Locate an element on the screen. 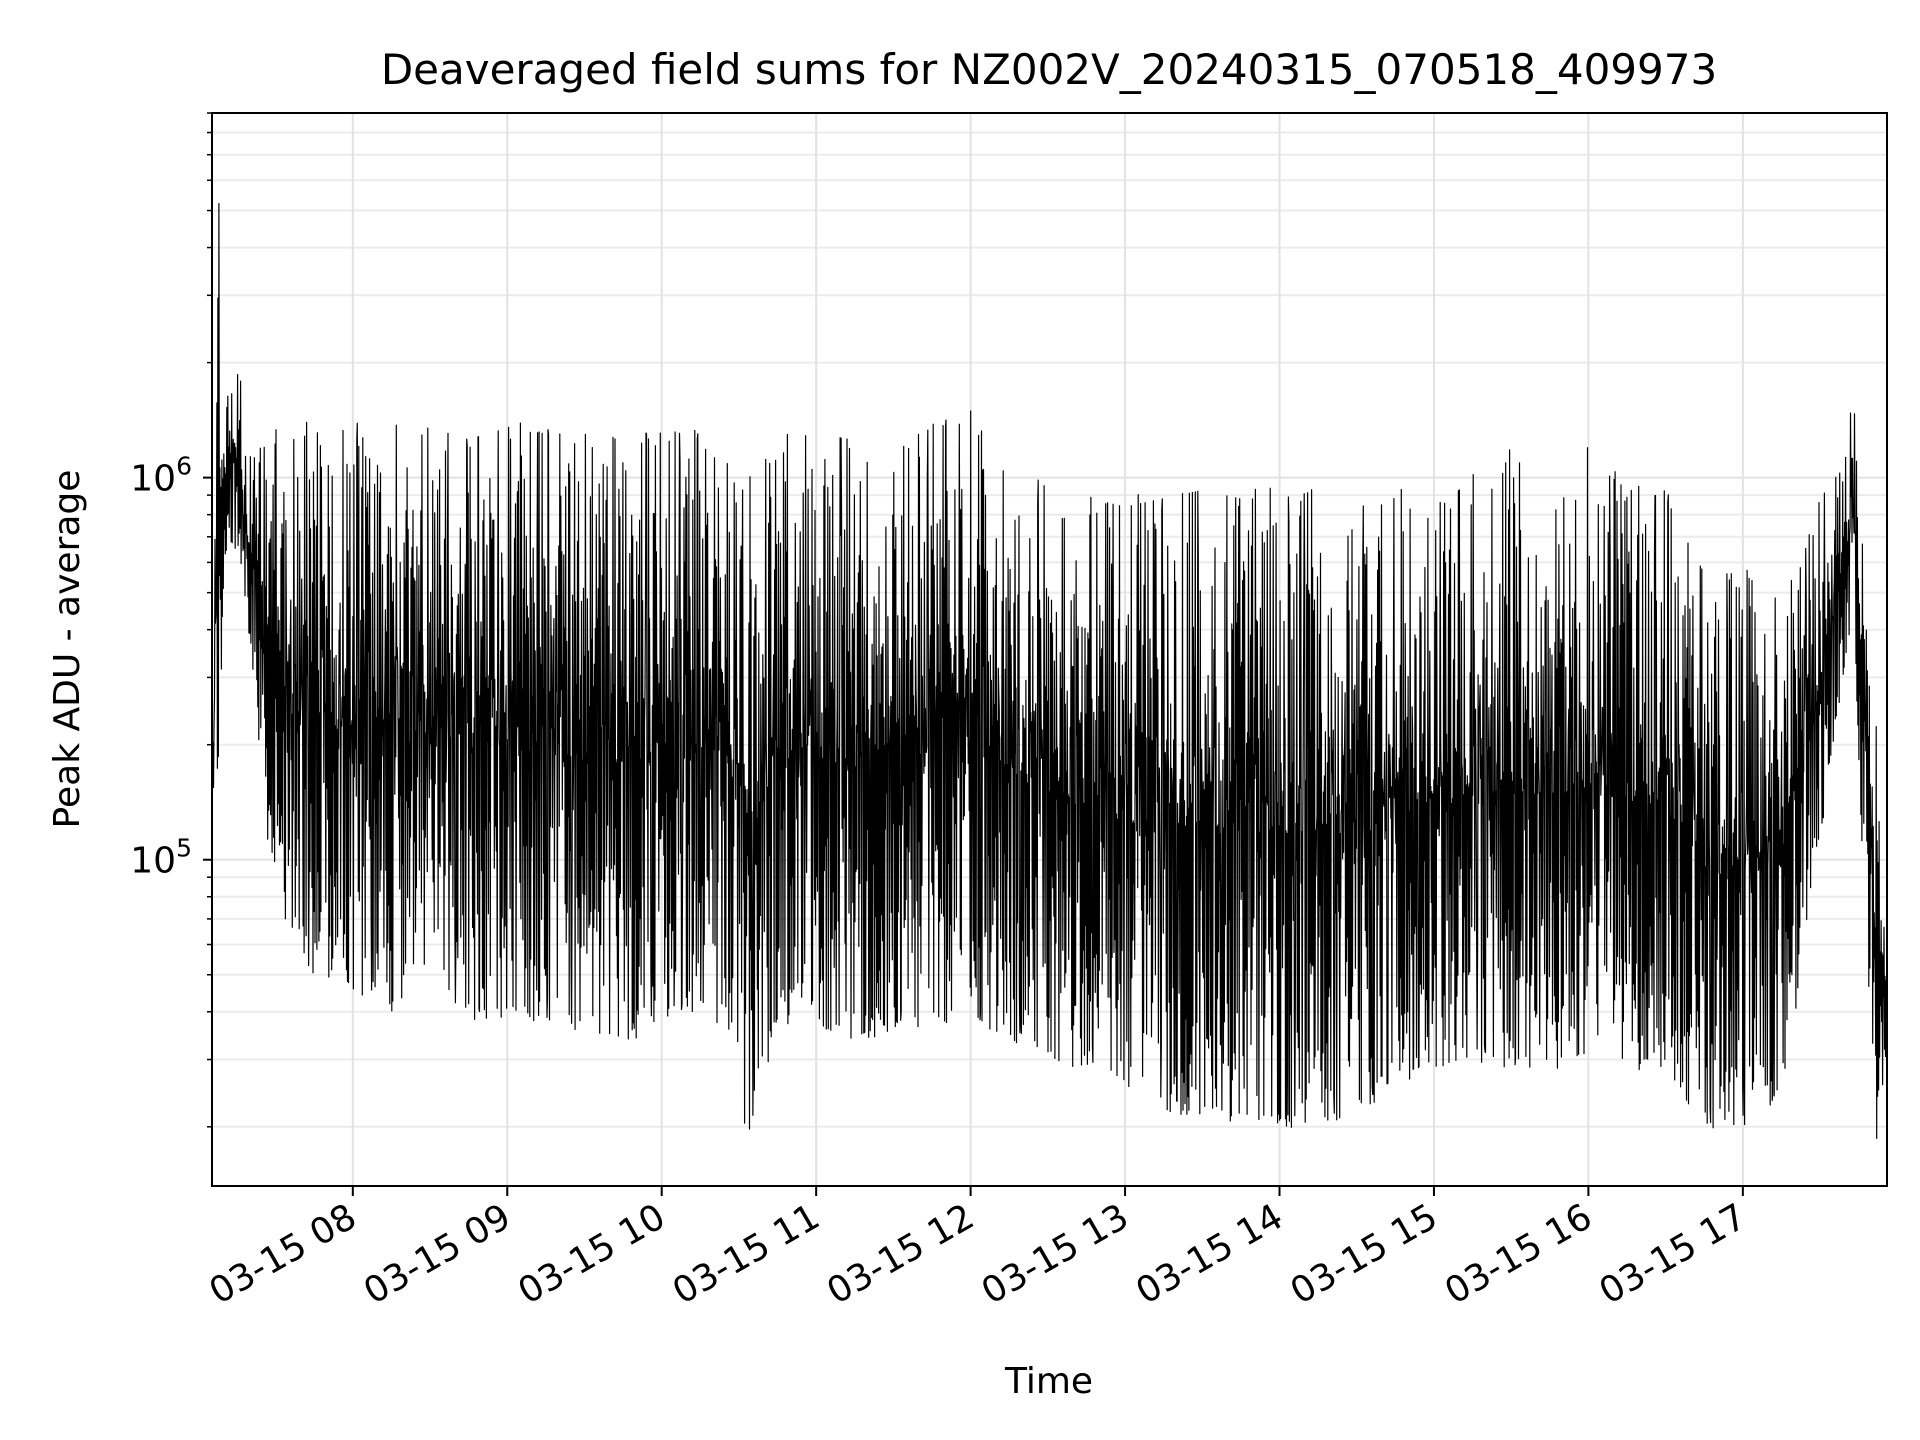 Image resolution: width=1920 pixels, height=1440 pixels. y-tick-label: 10⁵ is located at coordinates (161, 858).